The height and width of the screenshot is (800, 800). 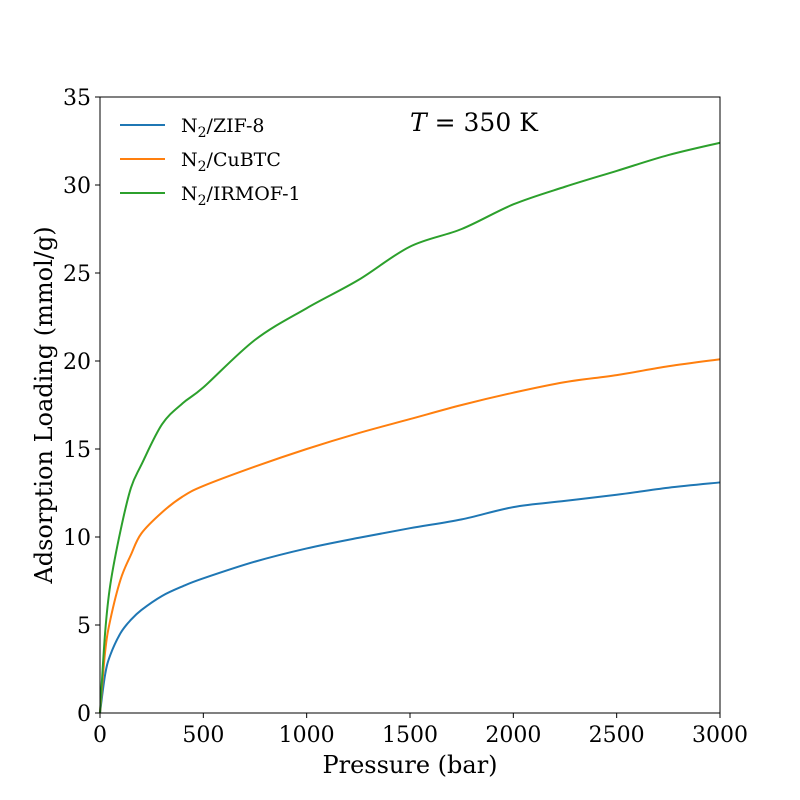 What do you see at coordinates (617, 735) in the screenshot?
I see `x-tick-label-5: 2500` at bounding box center [617, 735].